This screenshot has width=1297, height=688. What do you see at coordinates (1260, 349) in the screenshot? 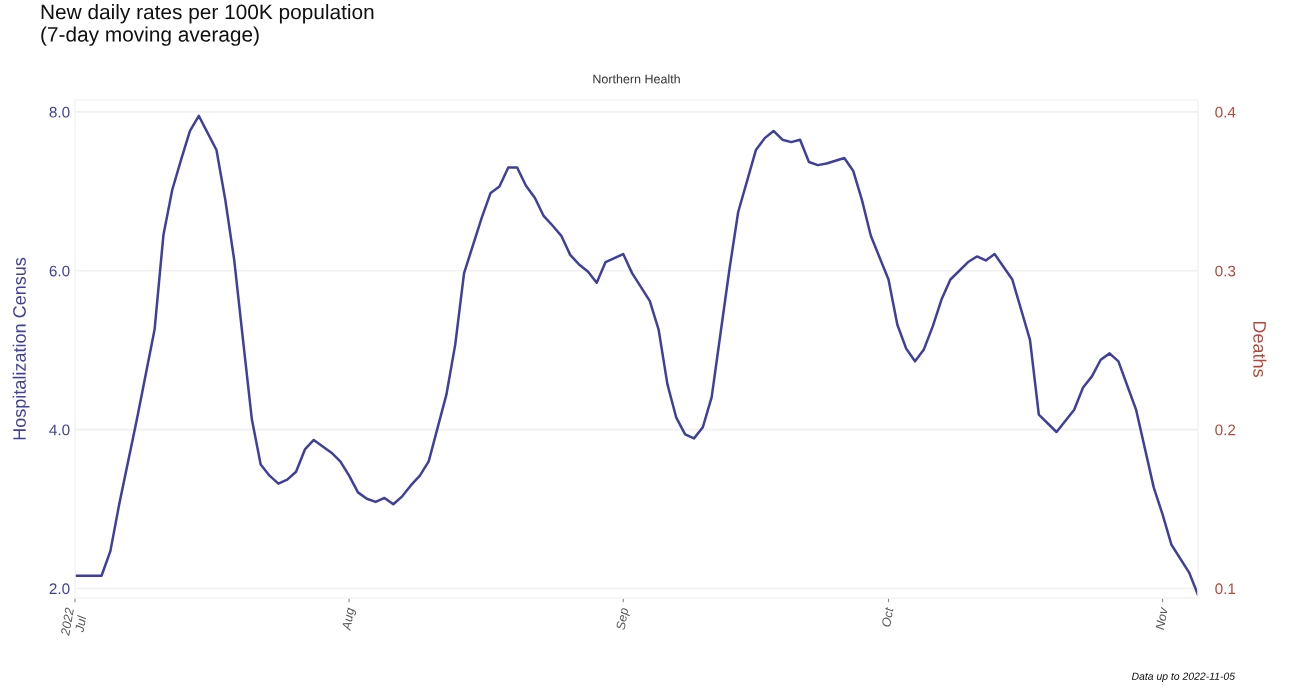
I see `y2-axis-title: Deaths` at bounding box center [1260, 349].